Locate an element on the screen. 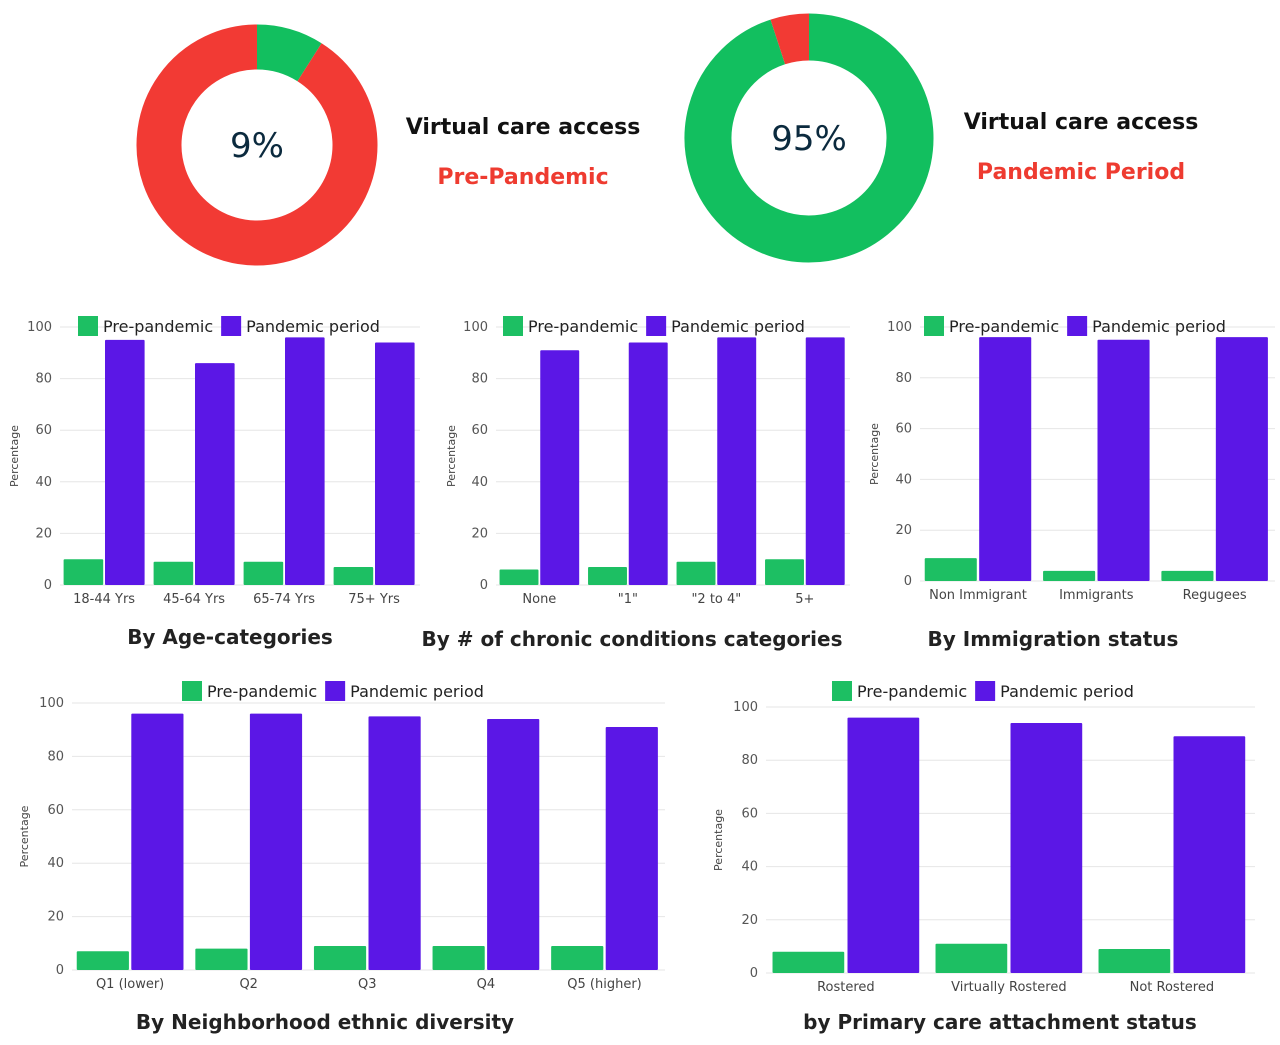 The height and width of the screenshot is (1045, 1280). chart-title: By Immigration status is located at coordinates (1053, 639).